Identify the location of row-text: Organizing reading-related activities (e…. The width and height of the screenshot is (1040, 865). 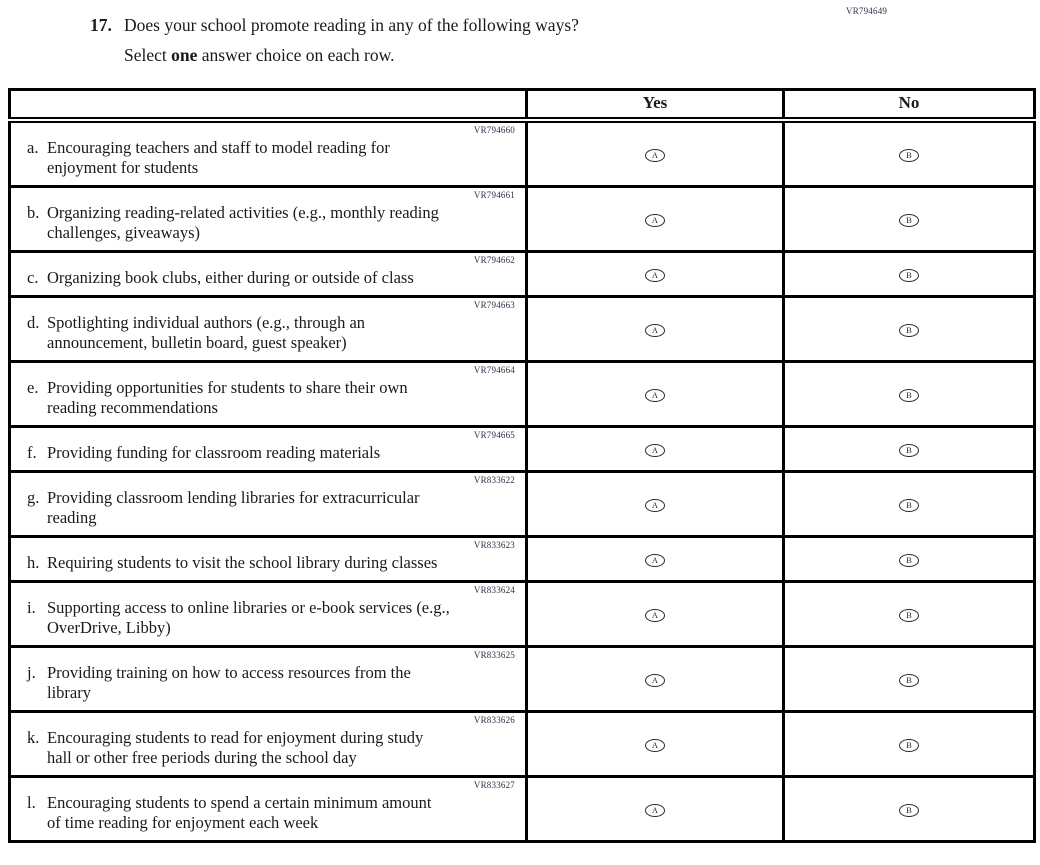
(243, 222).